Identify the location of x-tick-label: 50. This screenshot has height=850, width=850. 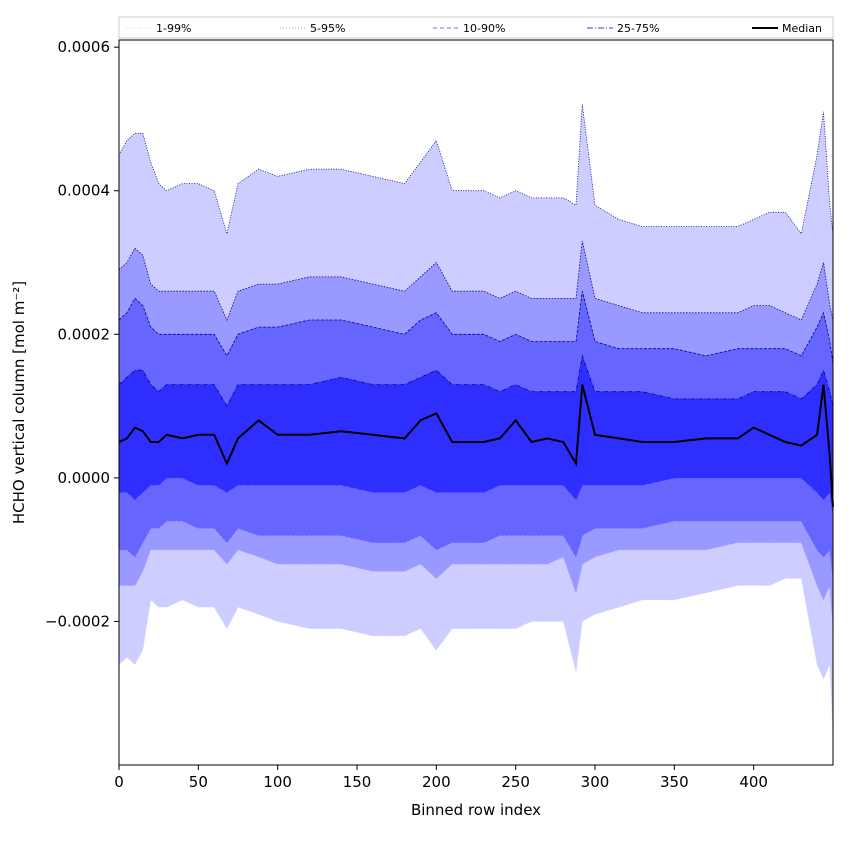
(198, 782).